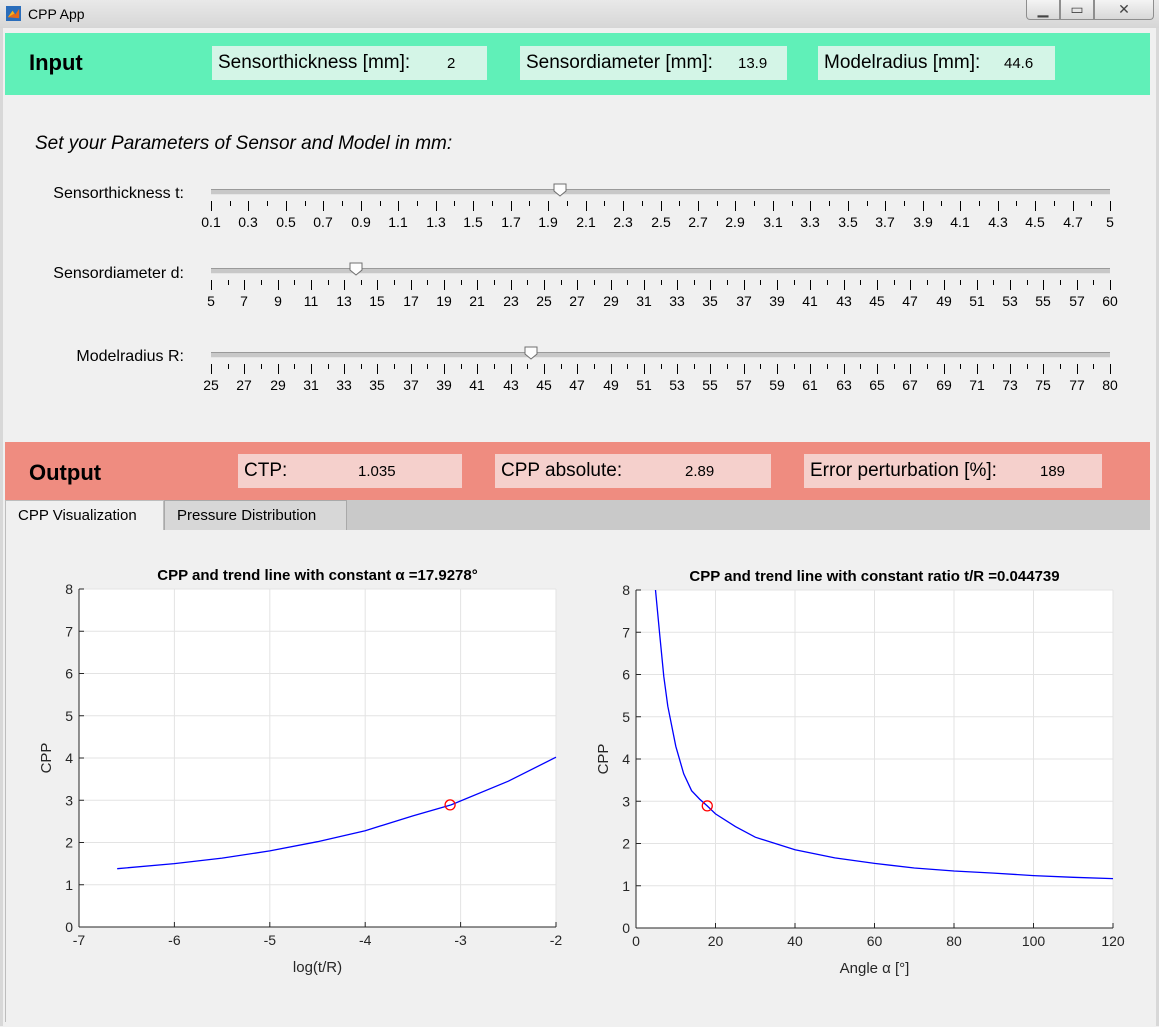 This screenshot has height=1027, width=1159. I want to click on modelradius-display: Modelradius [mm]: 44.6, so click(936, 63).